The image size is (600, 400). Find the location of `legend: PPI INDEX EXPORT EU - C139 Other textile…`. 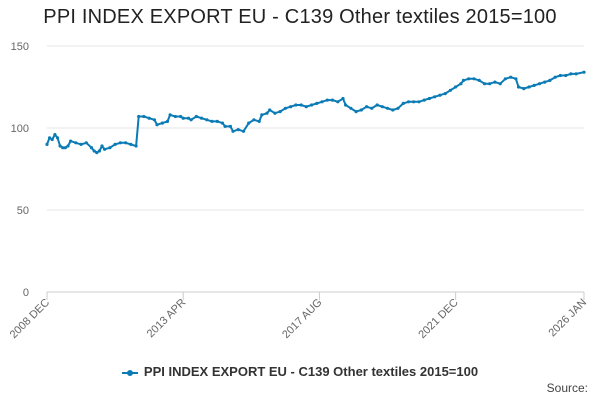

legend: PPI INDEX EXPORT EU - C139 Other textile… is located at coordinates (300, 371).